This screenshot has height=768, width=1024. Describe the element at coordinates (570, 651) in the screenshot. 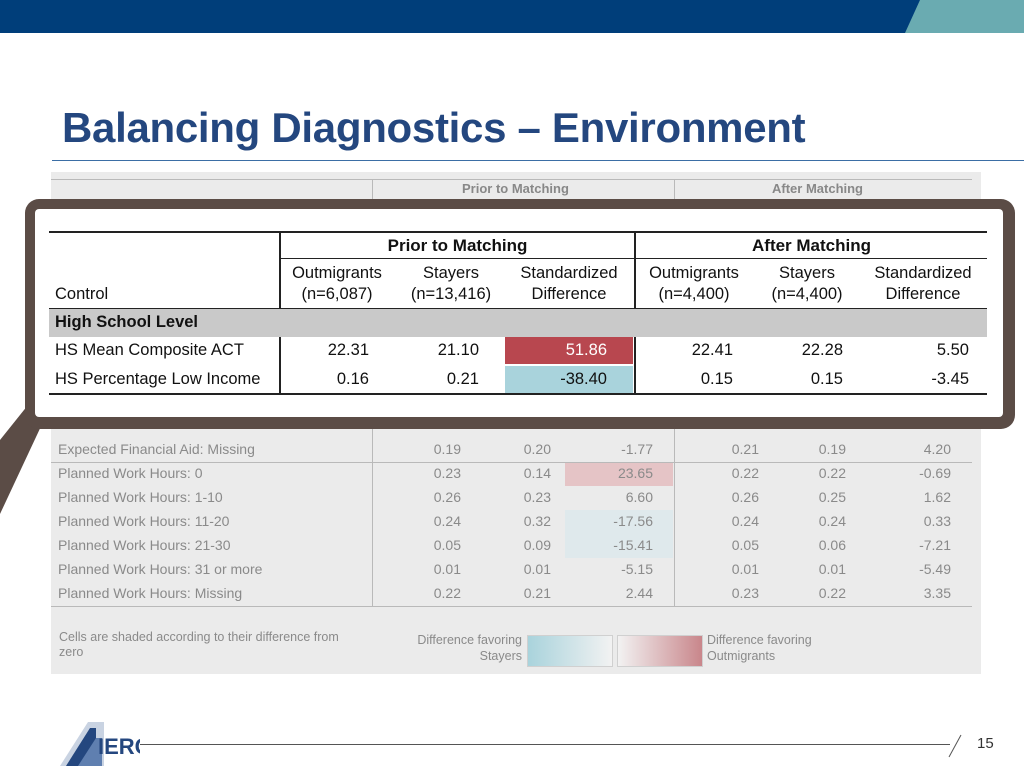

I see `legend-stayers-swatch` at that location.